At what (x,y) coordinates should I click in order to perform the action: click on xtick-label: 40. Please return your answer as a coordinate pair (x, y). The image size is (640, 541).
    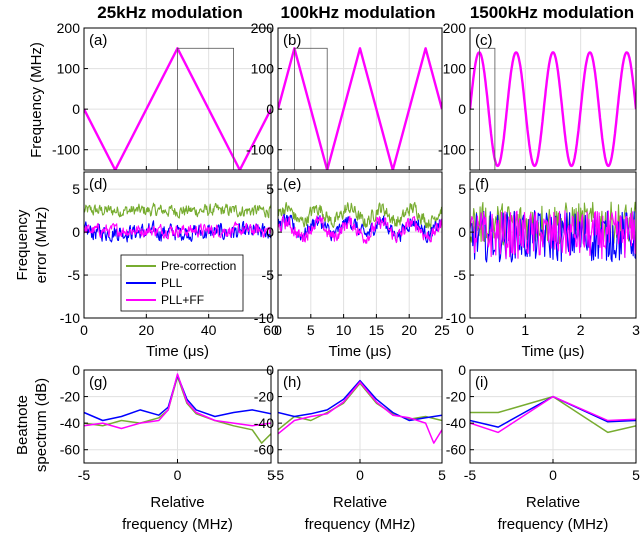
    Looking at the image, I should click on (209, 330).